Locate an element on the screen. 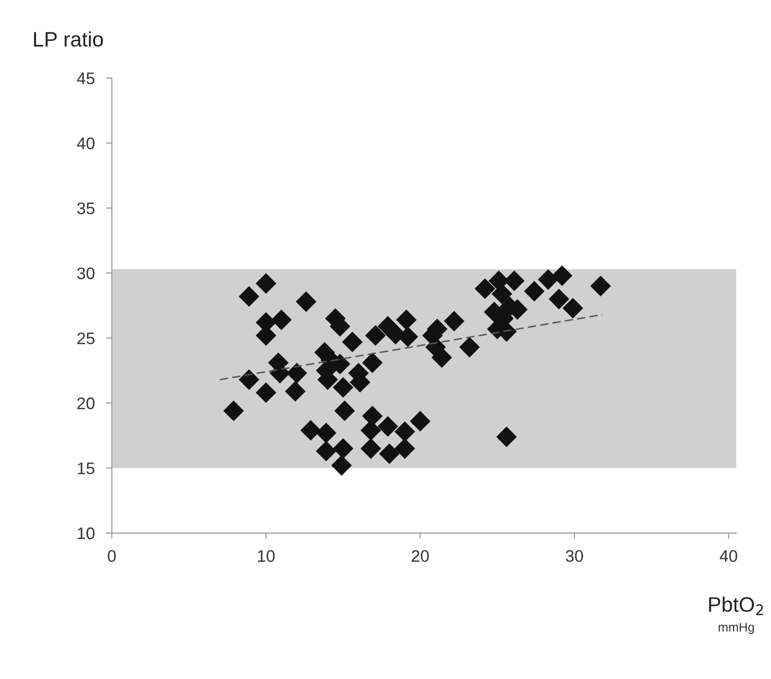  y-tick-label: 45 is located at coordinates (85, 78).